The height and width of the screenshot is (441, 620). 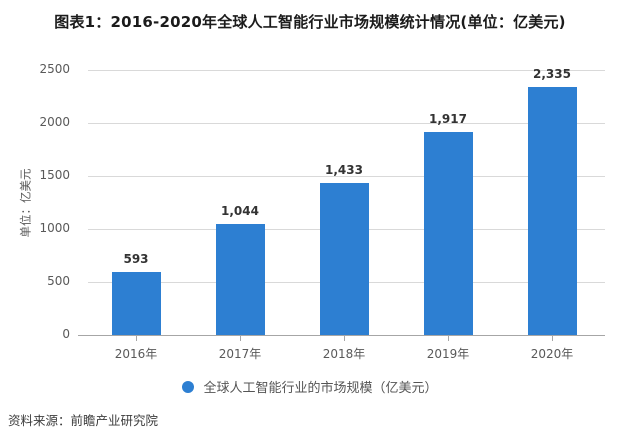 I want to click on legend: 全球人工智能行业的市场规模（亿美元）, so click(x=310, y=386).